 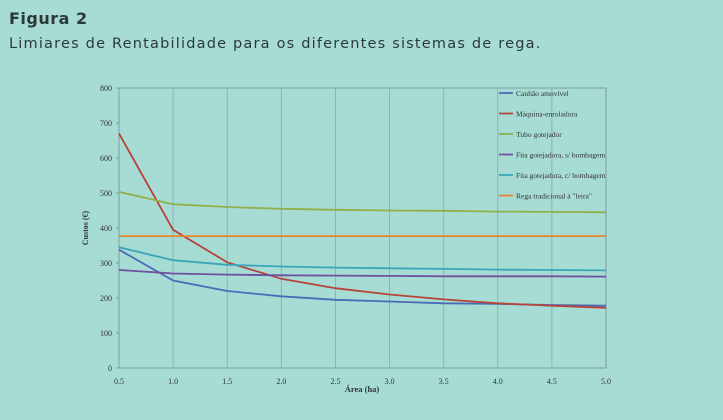 What do you see at coordinates (561, 175) in the screenshot?
I see `legend-label: Fita gotejadora, c/ bombagem` at bounding box center [561, 175].